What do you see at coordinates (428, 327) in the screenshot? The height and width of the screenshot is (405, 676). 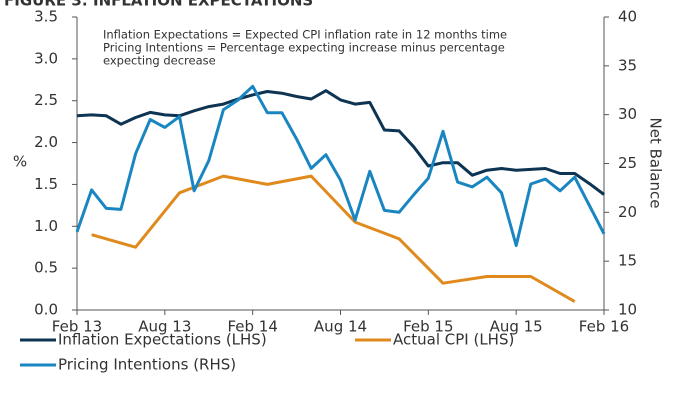 I see `x-tick-label: Feb 15` at bounding box center [428, 327].